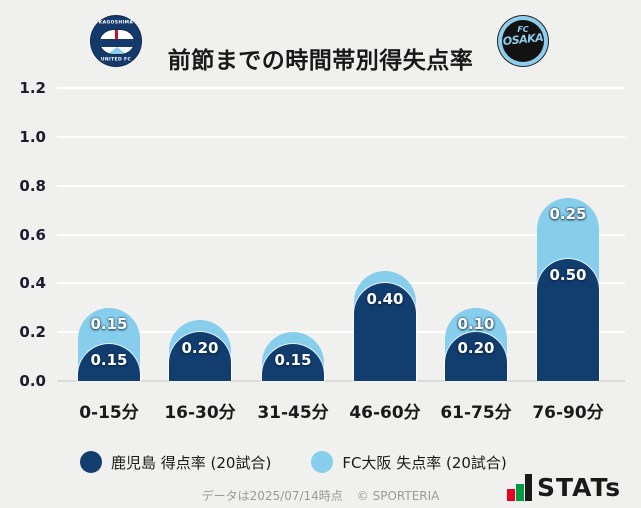 This screenshot has height=508, width=641. I want to click on y-tick-label: 0.6, so click(32, 234).